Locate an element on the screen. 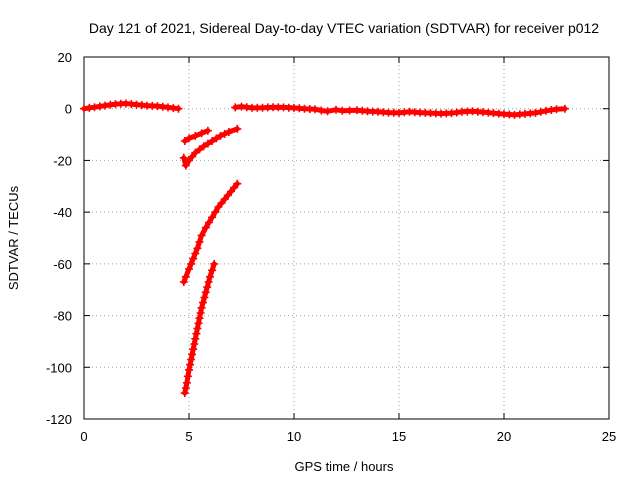 The height and width of the screenshot is (480, 640). x-tick-label: 10 is located at coordinates (294, 436).